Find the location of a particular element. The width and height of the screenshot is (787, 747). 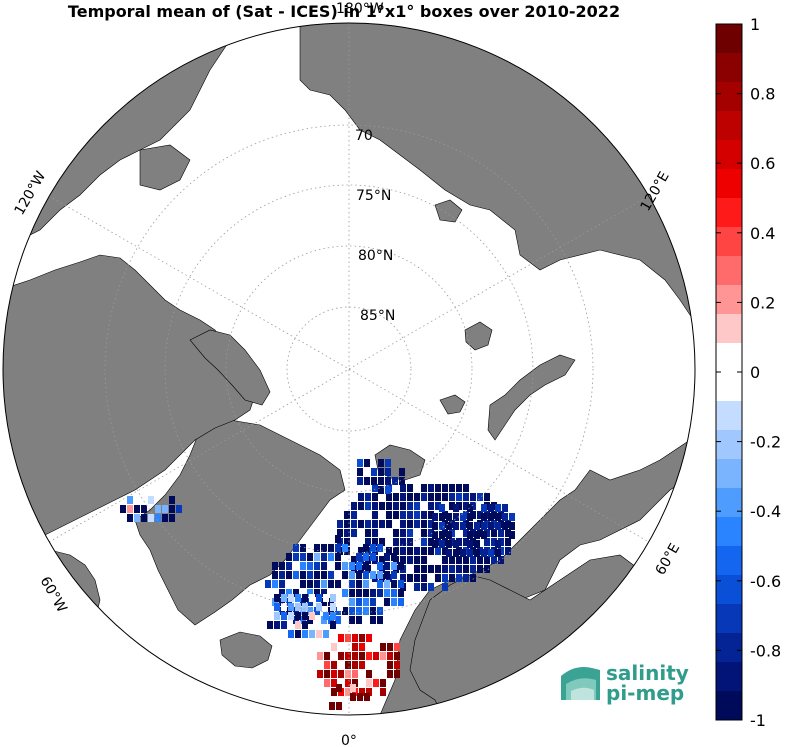

land-iceland is located at coordinates (246, 650).